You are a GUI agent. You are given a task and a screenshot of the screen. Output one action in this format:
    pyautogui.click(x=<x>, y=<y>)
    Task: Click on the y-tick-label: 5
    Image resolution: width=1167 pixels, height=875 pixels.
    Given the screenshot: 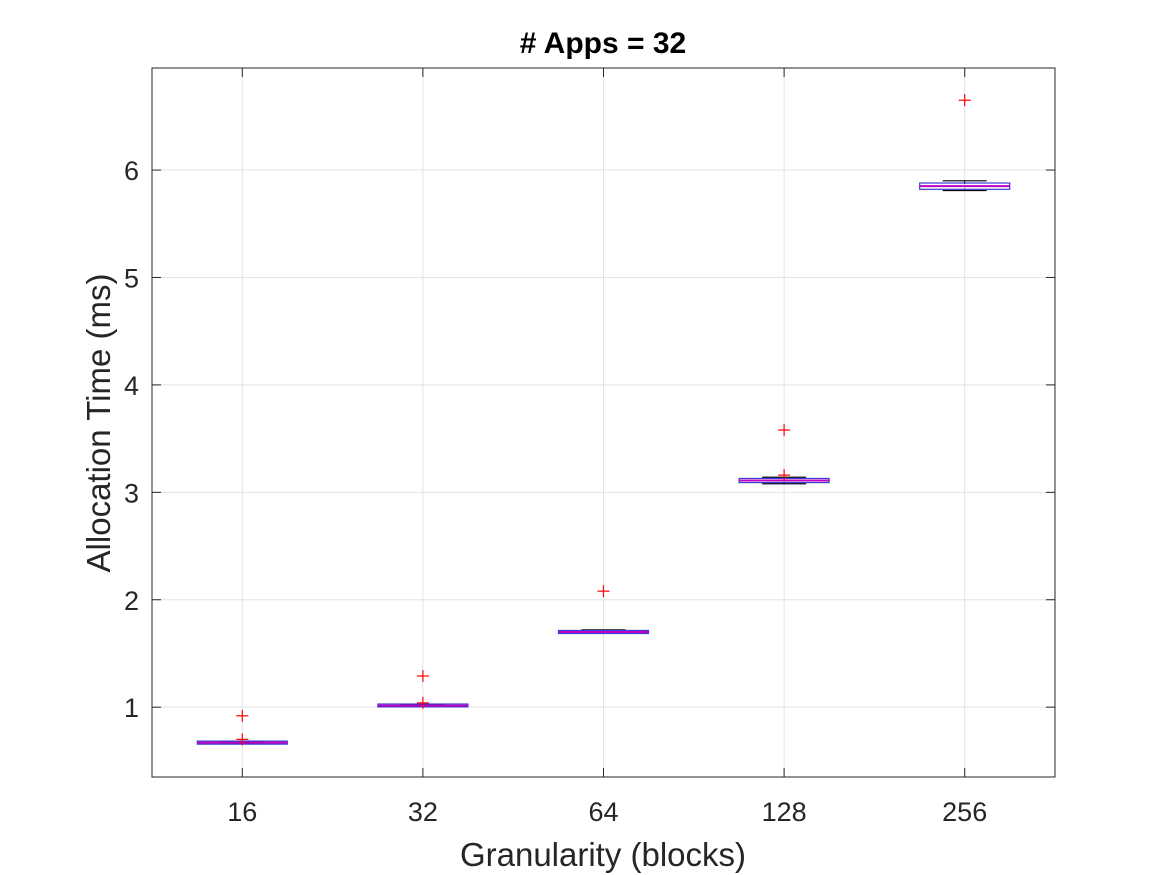 What is the action you would take?
    pyautogui.click(x=131, y=278)
    